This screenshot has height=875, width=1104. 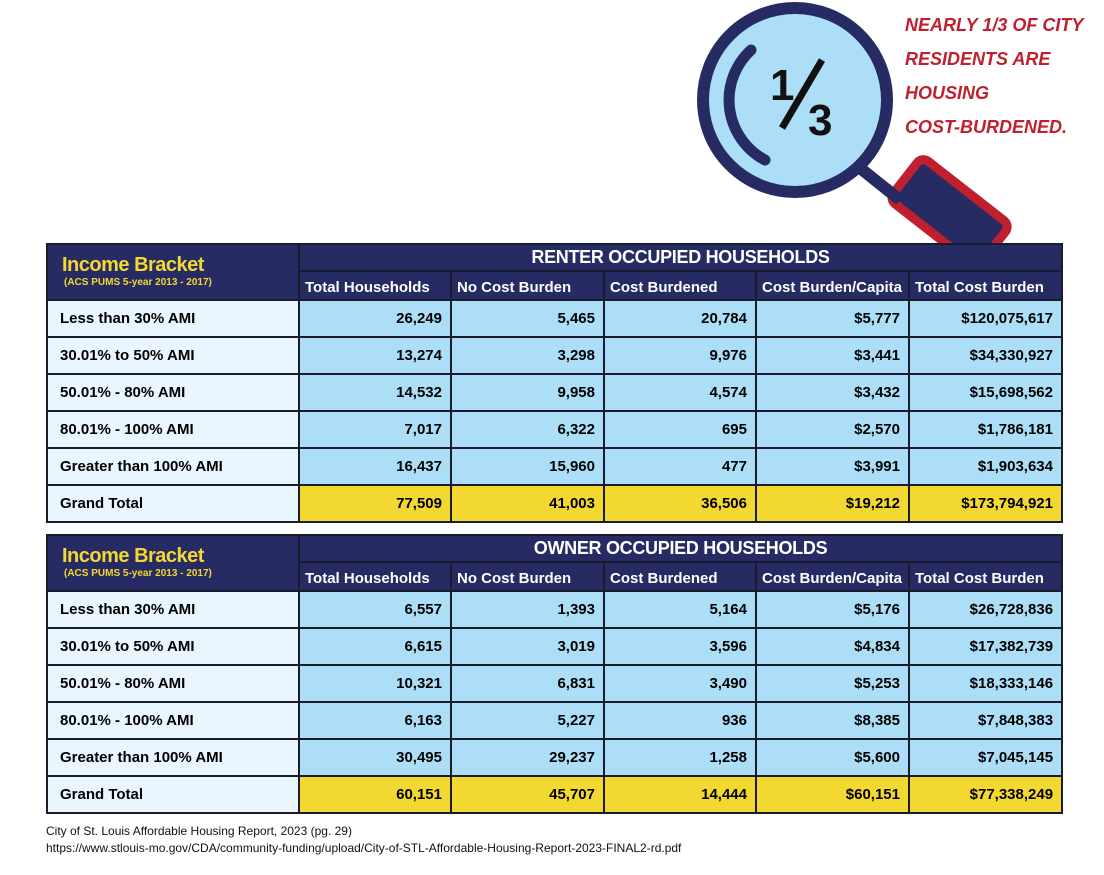 I want to click on table-cell: $2,570, so click(x=832, y=429).